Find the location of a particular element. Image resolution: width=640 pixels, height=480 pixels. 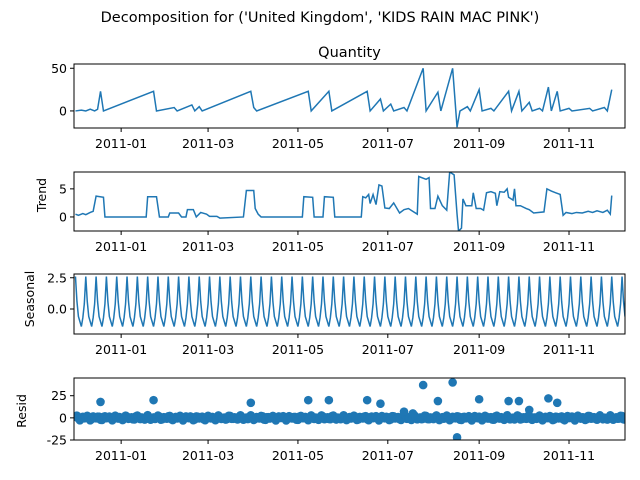

ytick-label: 0.0 is located at coordinates (57, 309).